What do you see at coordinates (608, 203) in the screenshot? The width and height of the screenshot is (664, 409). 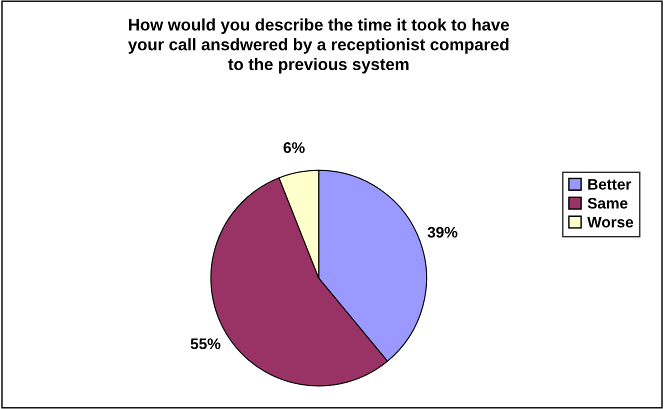 I see `legend-label: Same` at bounding box center [608, 203].